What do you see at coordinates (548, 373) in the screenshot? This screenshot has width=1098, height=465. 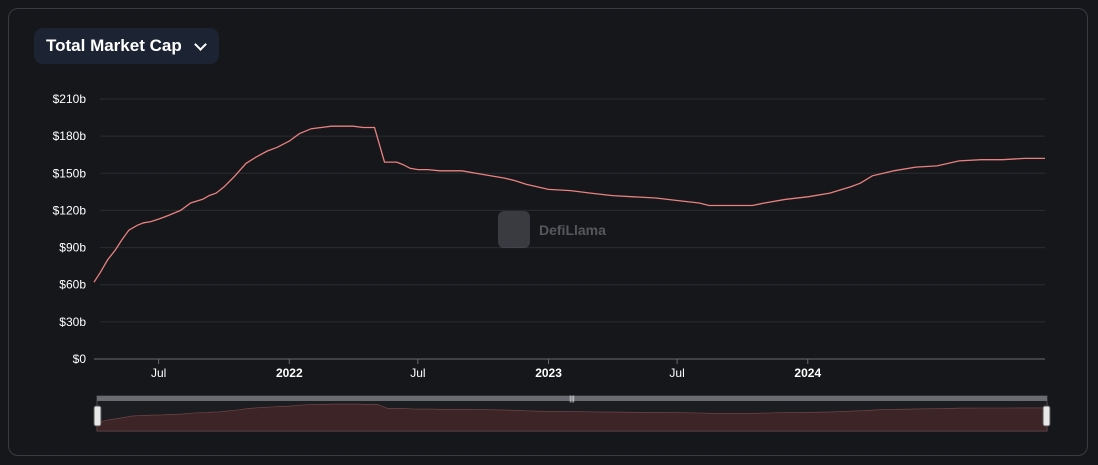 I see `x-tick-label: 2023` at bounding box center [548, 373].